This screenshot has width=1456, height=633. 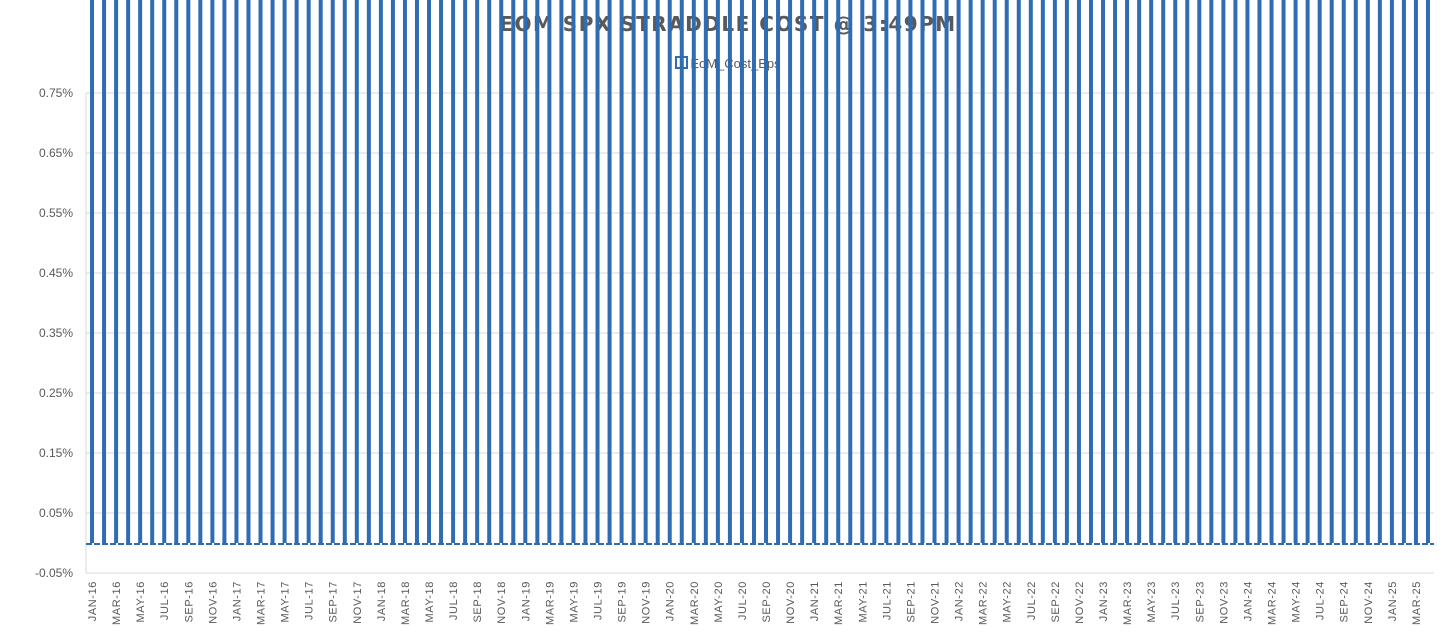 What do you see at coordinates (358, 602) in the screenshot?
I see `x-tick-label: NOV-17` at bounding box center [358, 602].